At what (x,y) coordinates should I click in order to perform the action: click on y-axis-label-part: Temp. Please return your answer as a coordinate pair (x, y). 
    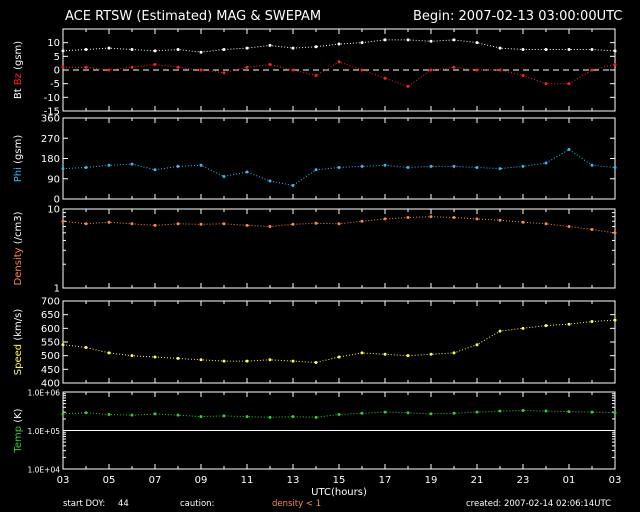
    Looking at the image, I should click on (18, 440).